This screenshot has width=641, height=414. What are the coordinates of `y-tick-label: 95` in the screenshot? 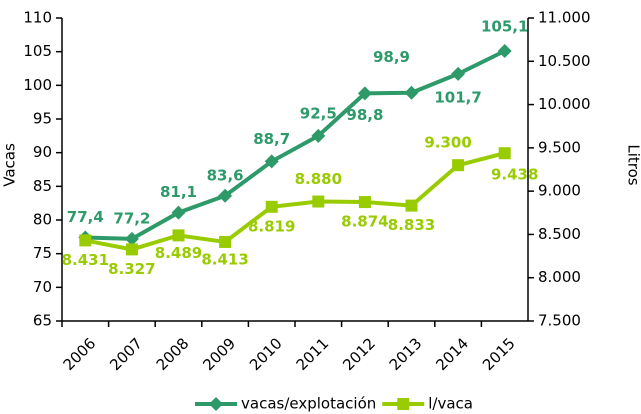 It's located at (42, 119).